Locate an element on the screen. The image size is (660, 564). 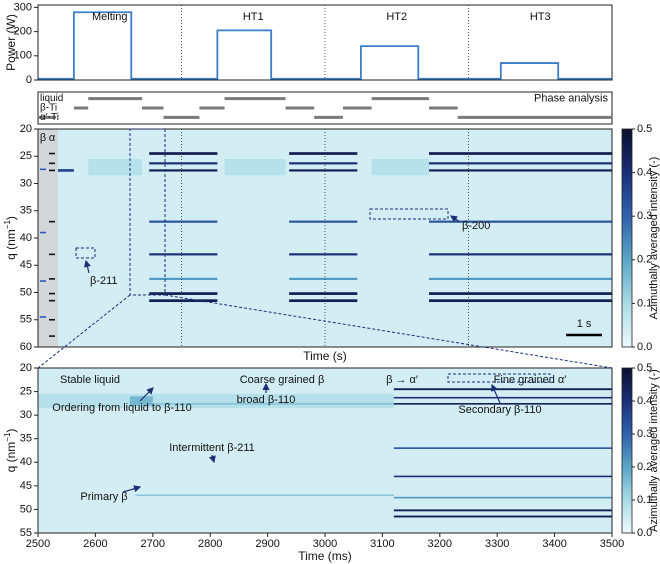
reference-strip is located at coordinates (48, 238).